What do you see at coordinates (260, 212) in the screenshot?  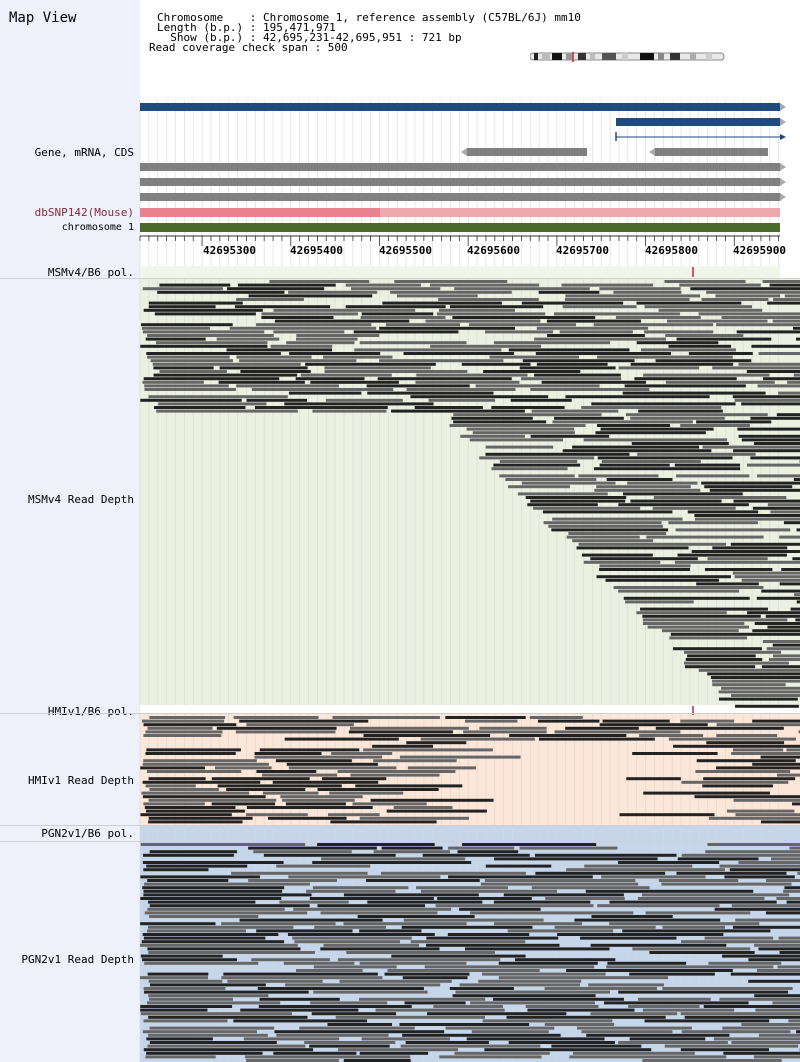 I see `dbsnp-bar-dark` at bounding box center [260, 212].